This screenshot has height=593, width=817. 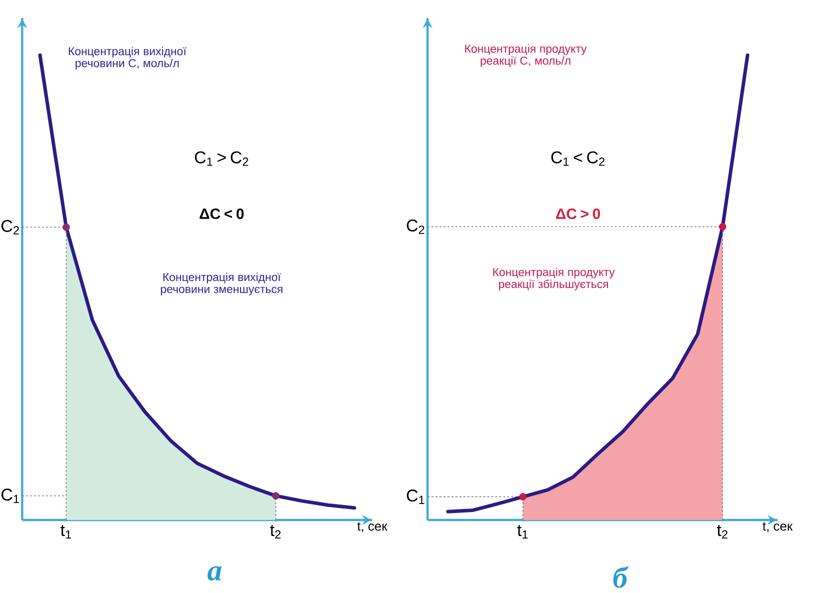 I want to click on annotation: ΔC > 0, so click(x=578, y=214).